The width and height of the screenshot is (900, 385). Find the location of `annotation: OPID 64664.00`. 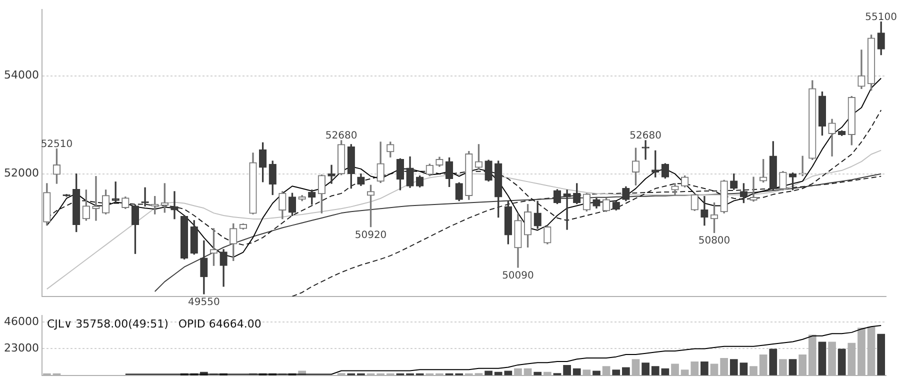

annotation: OPID 64664.00 is located at coordinates (220, 324).